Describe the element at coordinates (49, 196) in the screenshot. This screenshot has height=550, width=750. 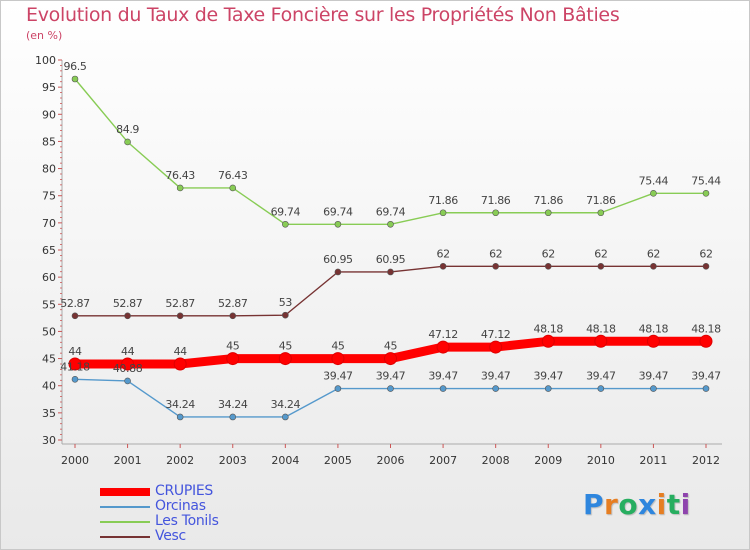
I see `y-tick-label: 75` at that location.